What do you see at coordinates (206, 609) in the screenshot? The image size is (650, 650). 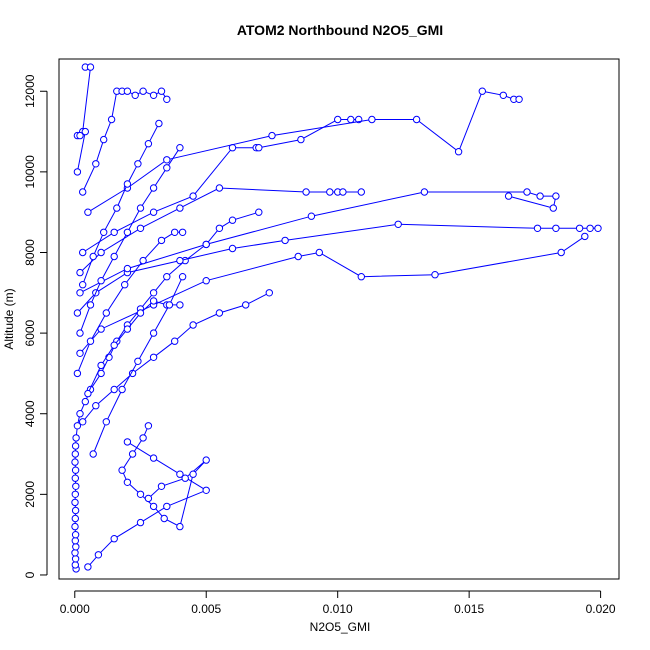 I see `x-tick-label: 0.005` at bounding box center [206, 609].